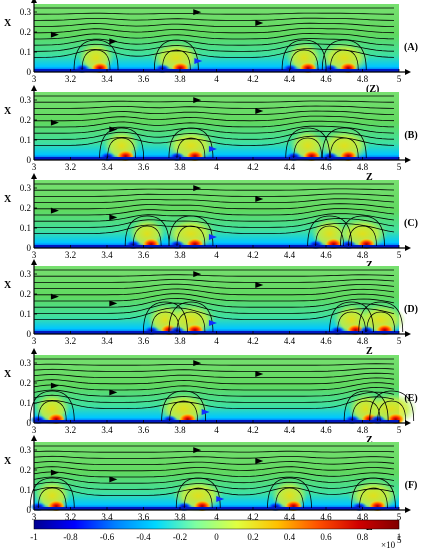 Image resolution: width=433 pixels, height=550 pixels. What do you see at coordinates (372, 89) in the screenshot?
I see `z-axis-label: (Z)` at bounding box center [372, 89].